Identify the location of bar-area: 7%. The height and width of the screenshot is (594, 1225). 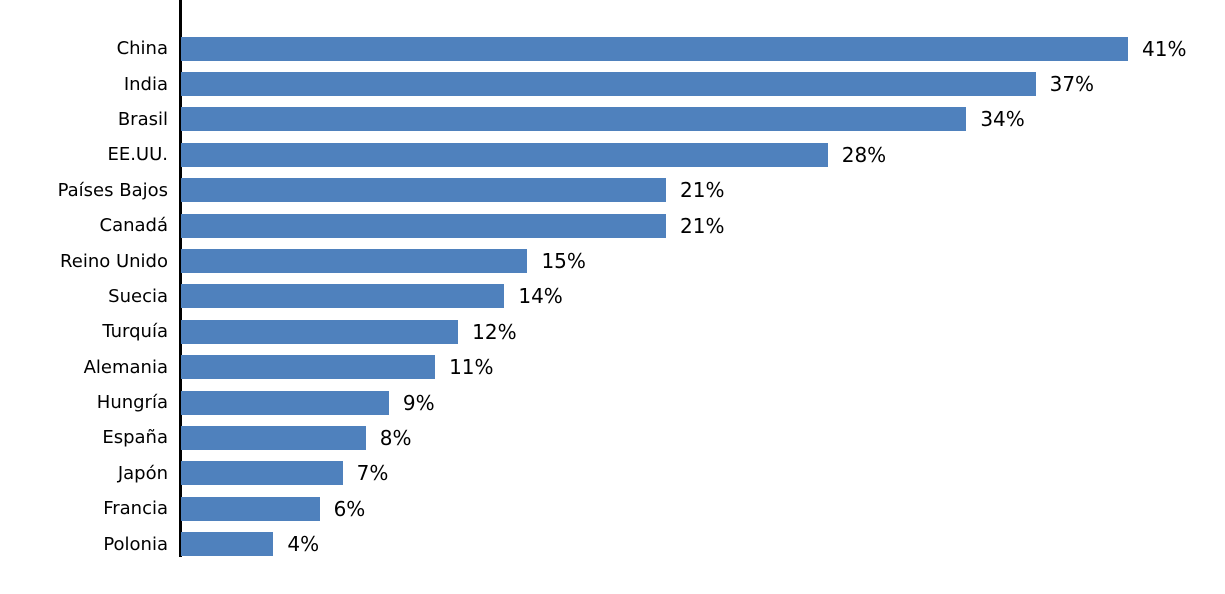
(284, 473).